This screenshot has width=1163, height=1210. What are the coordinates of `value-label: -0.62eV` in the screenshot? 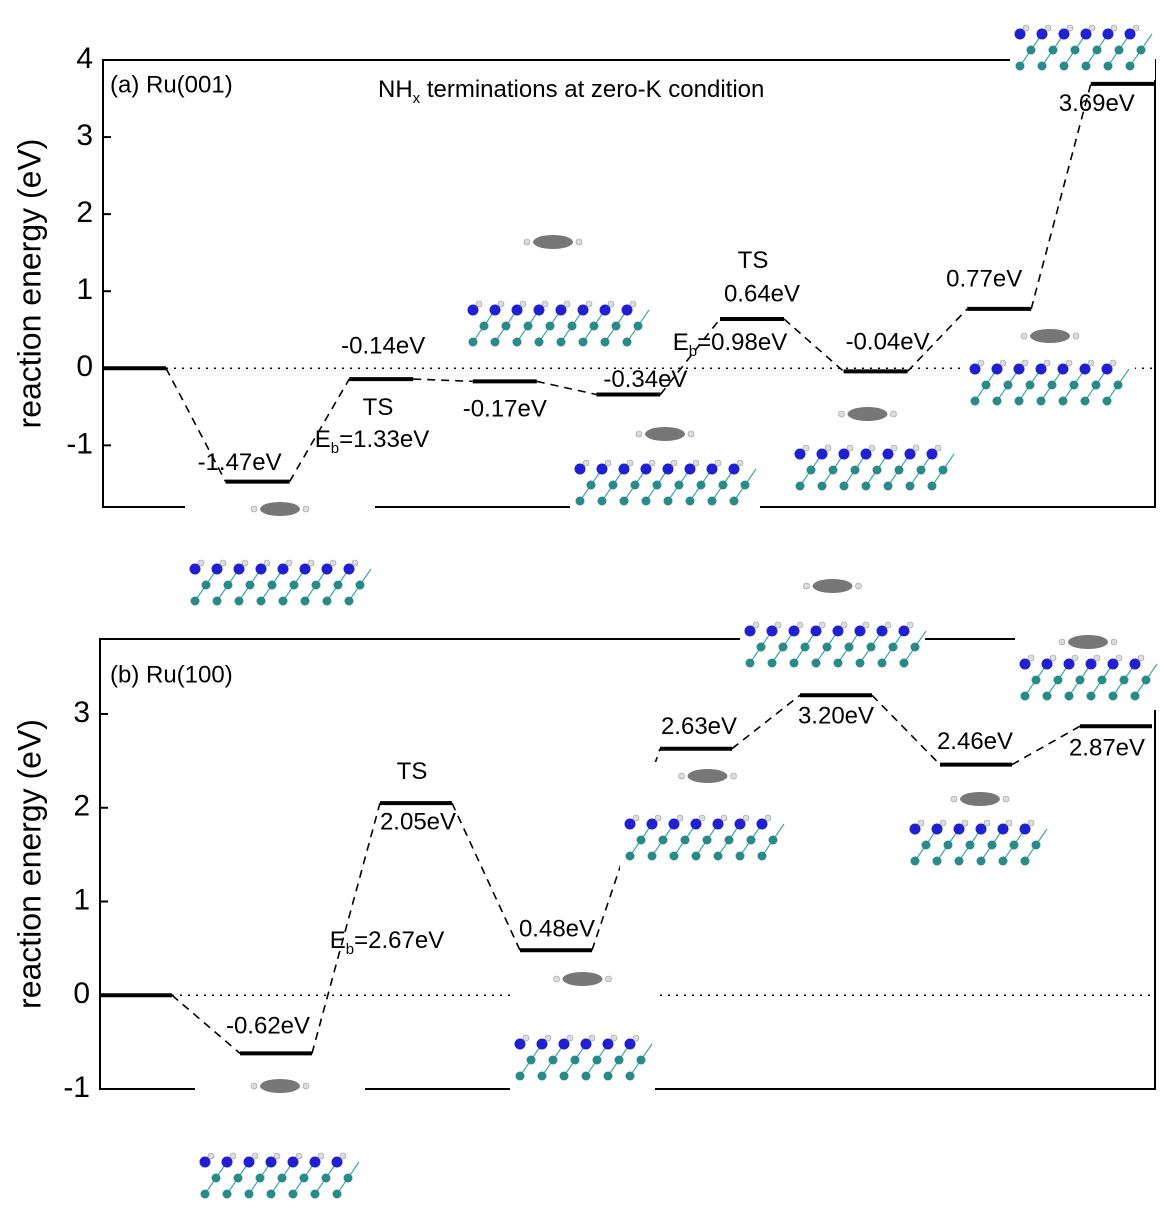 It's located at (268, 1026).